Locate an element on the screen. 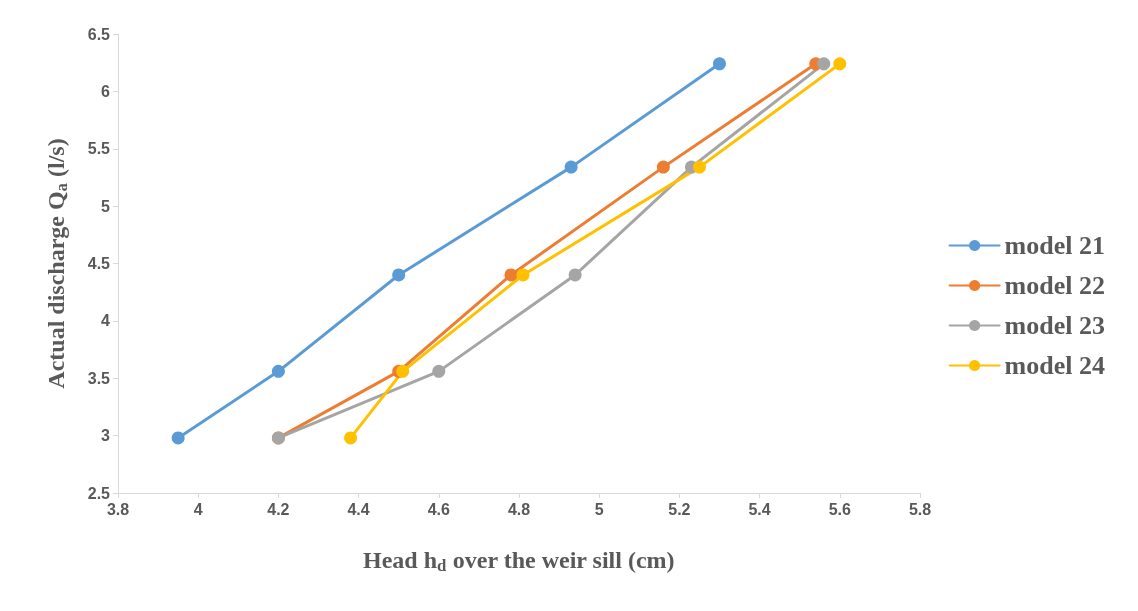 The height and width of the screenshot is (611, 1138). y-axis-title: Actual discharge Qa (l/s) is located at coordinates (56, 263).